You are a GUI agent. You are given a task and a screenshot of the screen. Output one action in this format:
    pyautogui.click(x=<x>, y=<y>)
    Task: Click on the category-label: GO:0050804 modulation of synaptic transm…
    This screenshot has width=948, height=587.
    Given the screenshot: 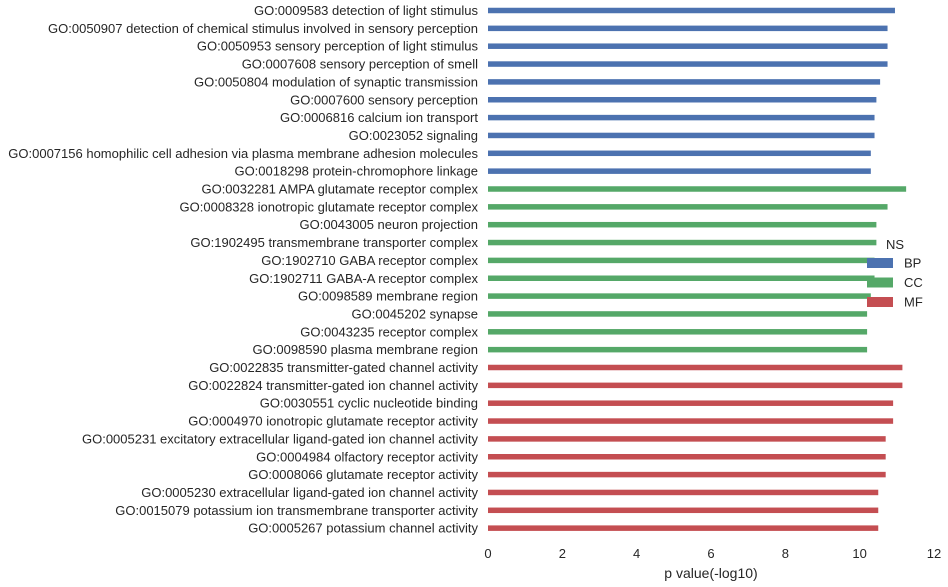 What is the action you would take?
    pyautogui.click(x=336, y=81)
    